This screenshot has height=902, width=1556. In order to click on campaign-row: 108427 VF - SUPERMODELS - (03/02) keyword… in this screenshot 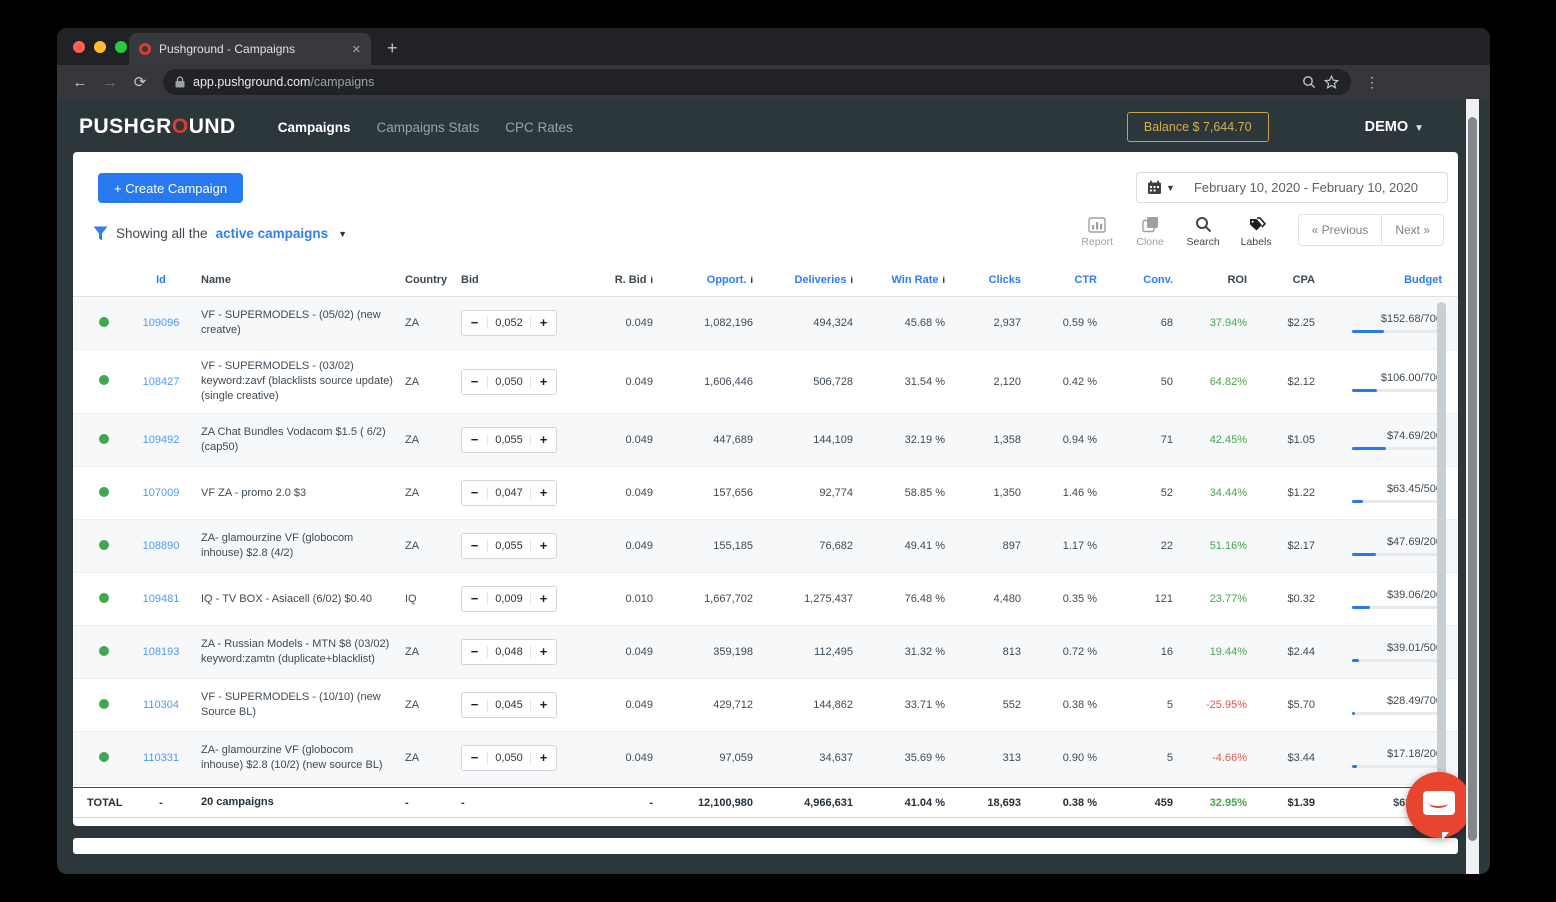, I will do `click(765, 382)`.